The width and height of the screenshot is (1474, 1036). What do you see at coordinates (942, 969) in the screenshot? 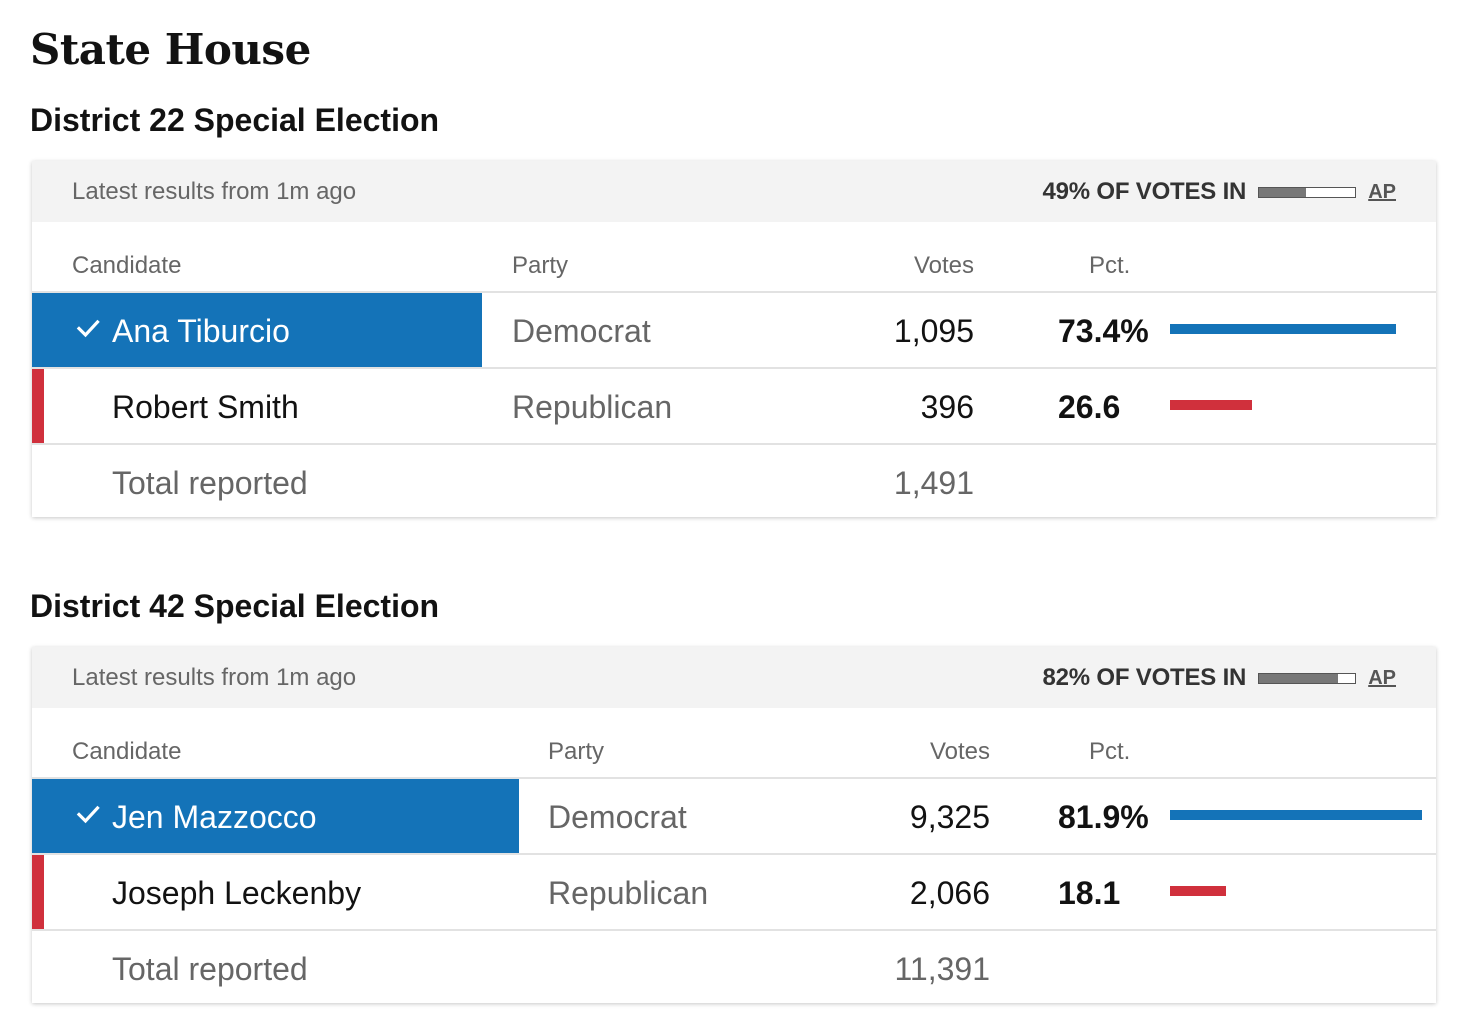
I see `total-votes: 11,391` at bounding box center [942, 969].